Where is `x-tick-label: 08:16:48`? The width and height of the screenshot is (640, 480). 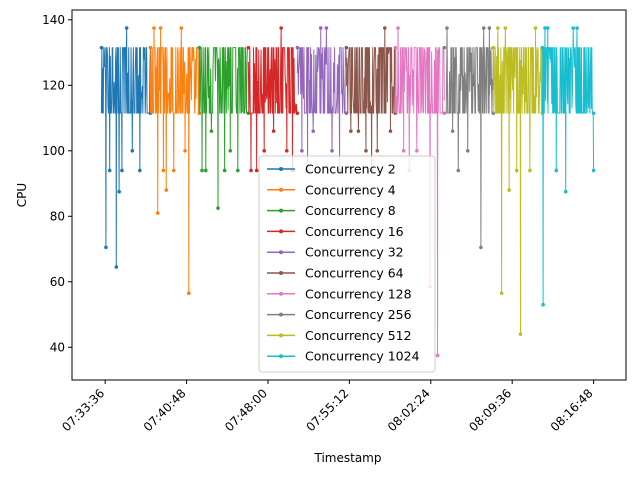
x-tick-label: 08:16:48 is located at coordinates (572, 410).